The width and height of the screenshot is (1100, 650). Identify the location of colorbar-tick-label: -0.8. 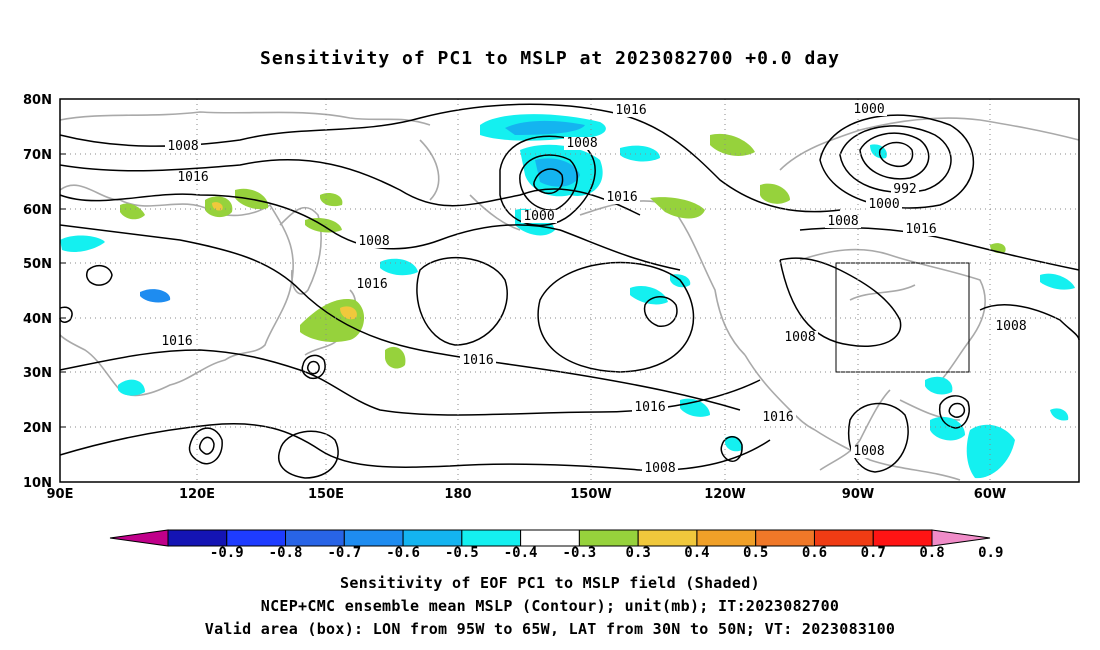
(286, 553).